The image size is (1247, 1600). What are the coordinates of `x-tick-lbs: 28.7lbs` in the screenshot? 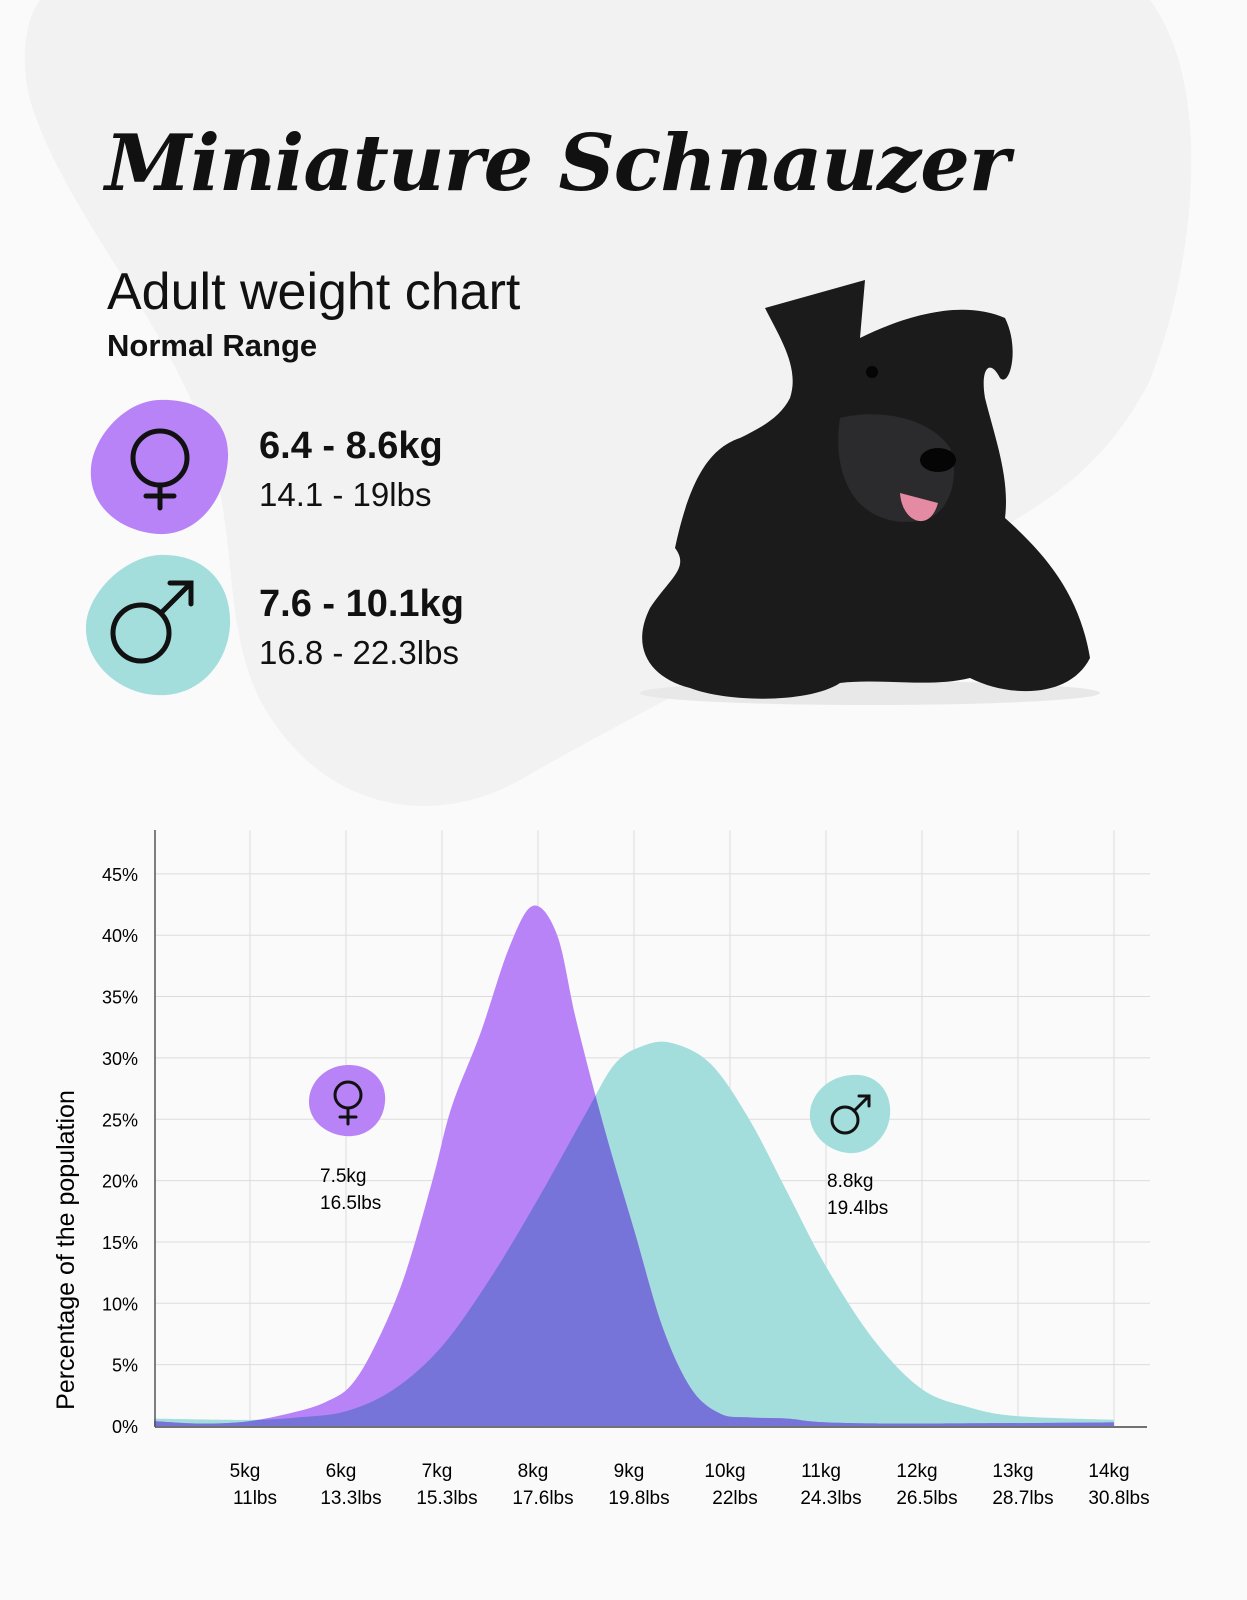 It's located at (1022, 1498).